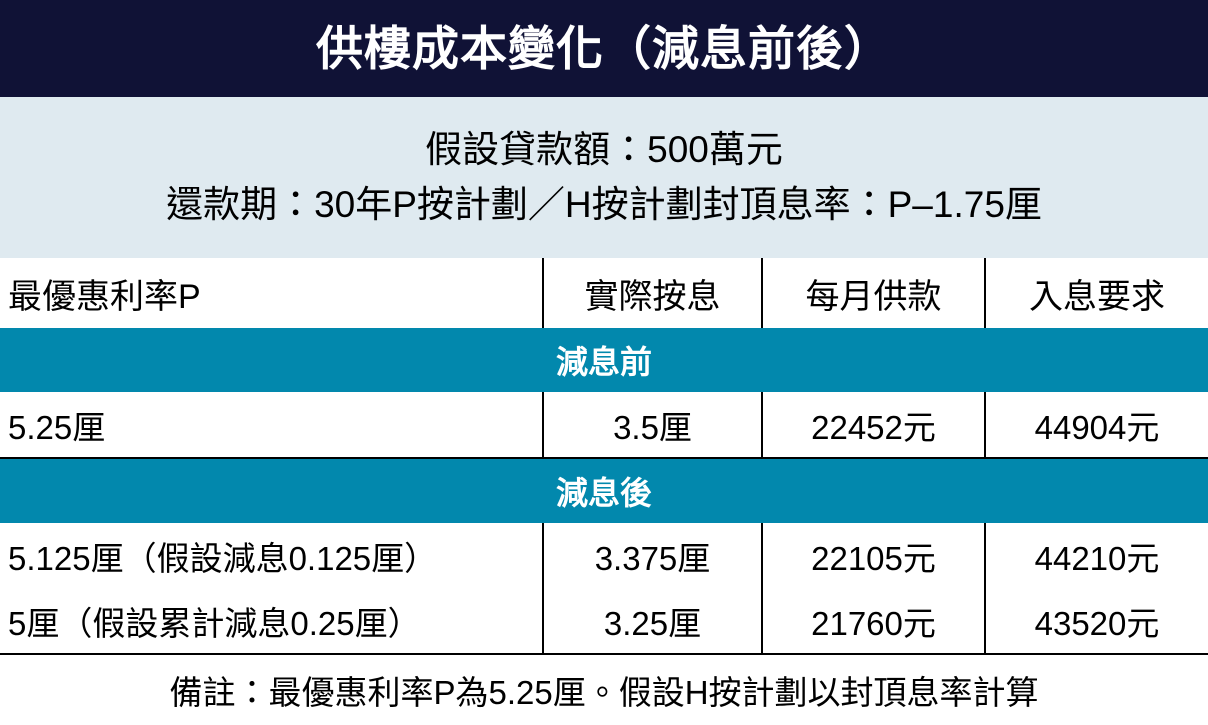  I want to click on section-label-before: 減息前, so click(604, 360).